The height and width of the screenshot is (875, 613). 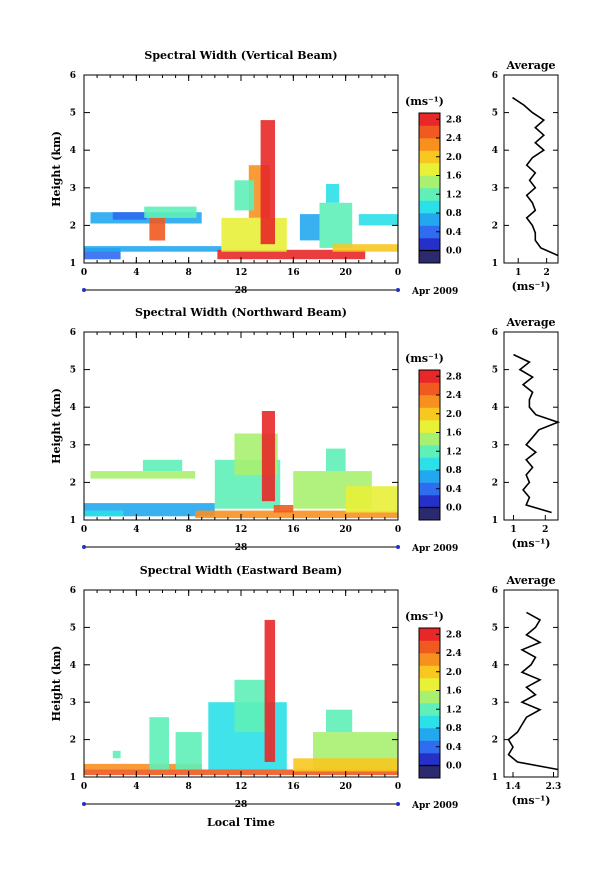 I want to click on y-tick-label: 2, so click(x=73, y=483).